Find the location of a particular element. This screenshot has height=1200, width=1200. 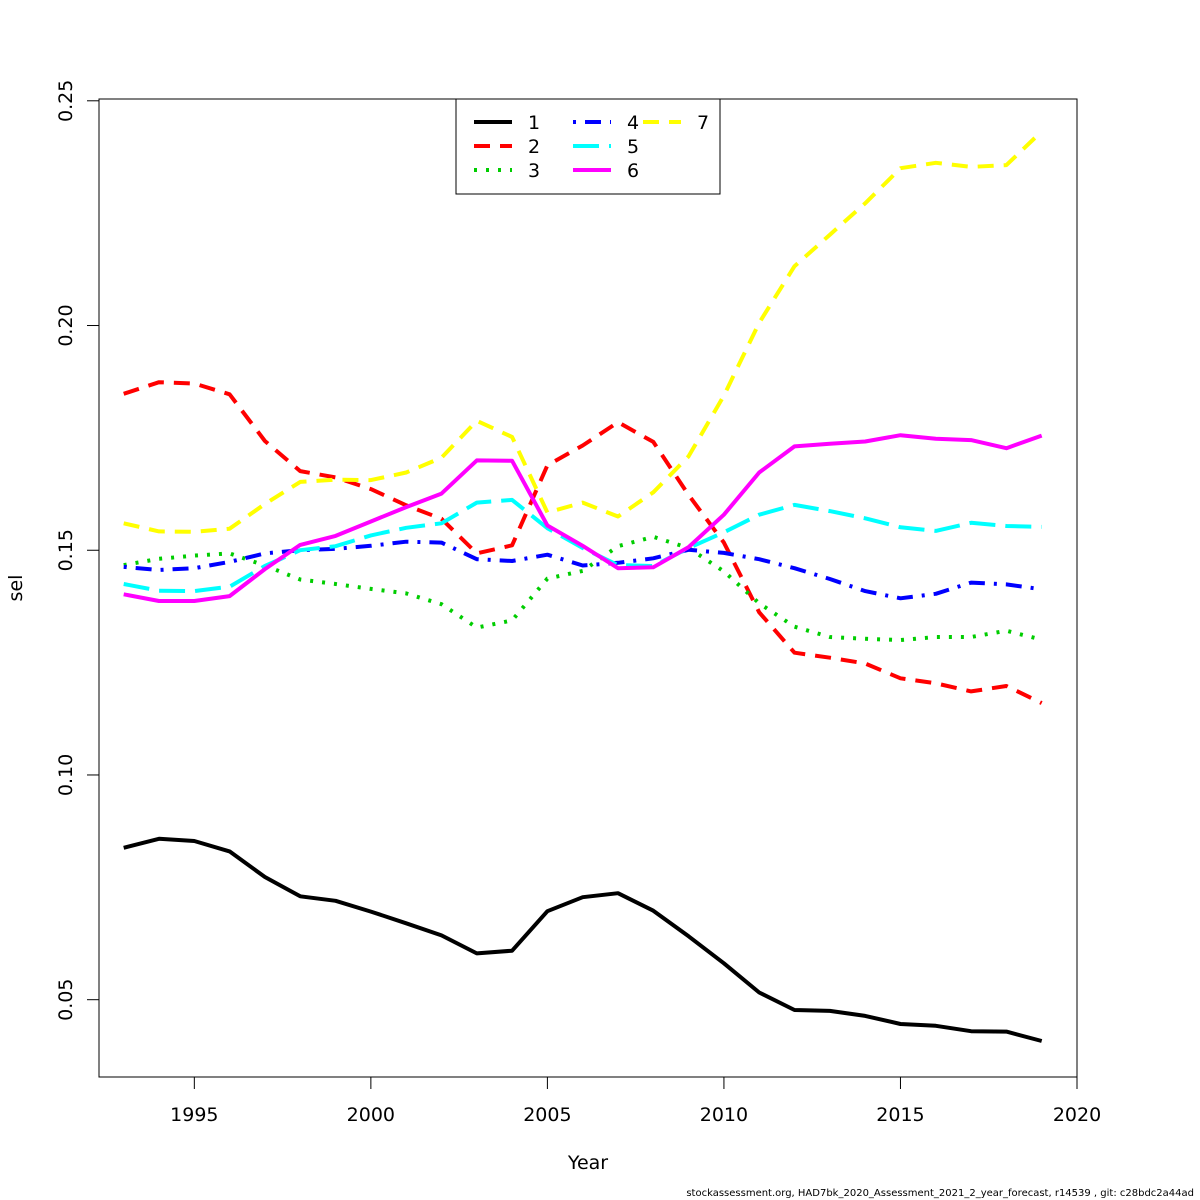

legend-label-3: 3 is located at coordinates (534, 171).